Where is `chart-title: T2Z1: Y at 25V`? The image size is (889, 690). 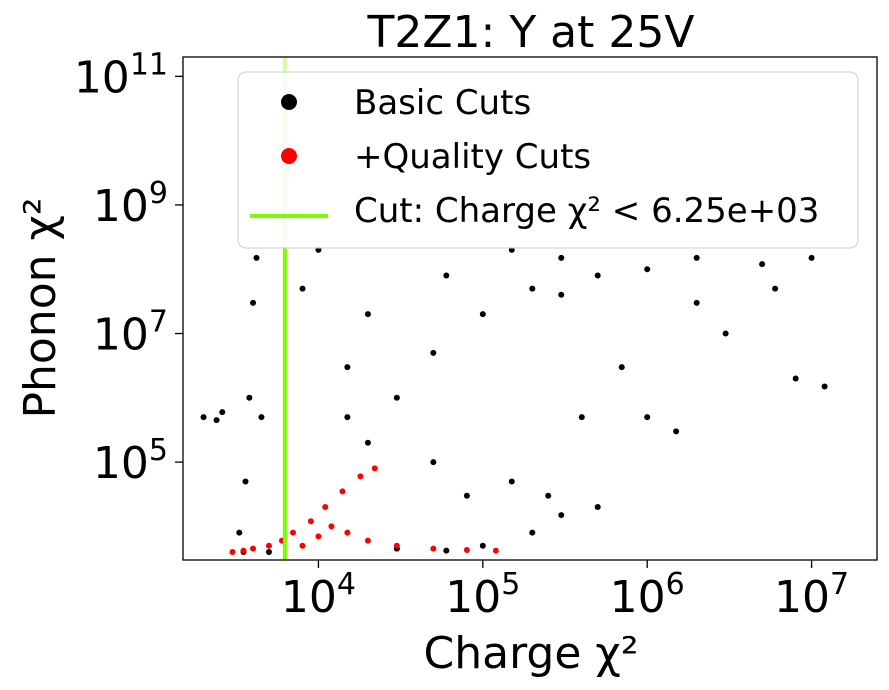
chart-title: T2Z1: Y at 25V is located at coordinates (531, 32).